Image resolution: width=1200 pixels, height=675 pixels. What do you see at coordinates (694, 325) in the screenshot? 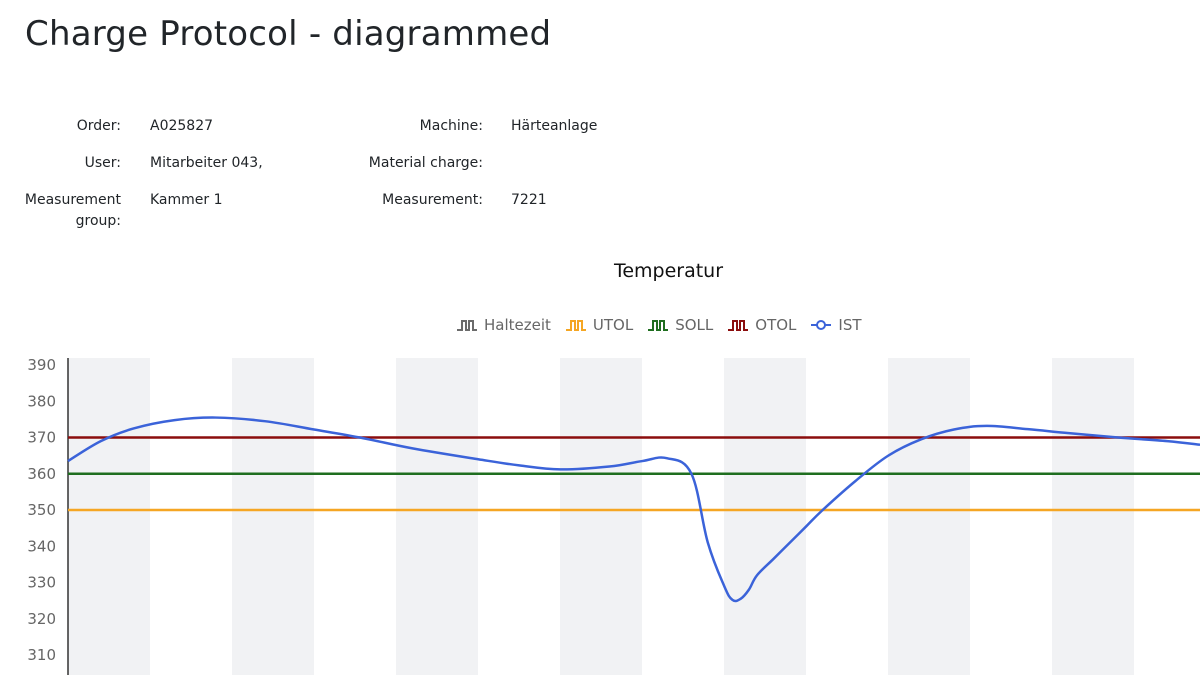
I see `legend-label-soll: SOLL` at bounding box center [694, 325].